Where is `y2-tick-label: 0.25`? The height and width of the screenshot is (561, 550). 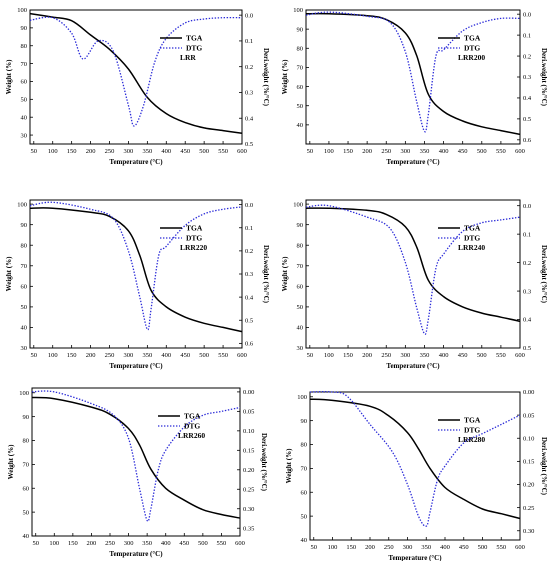 y2-tick-label: 0.25 is located at coordinates (528, 508).